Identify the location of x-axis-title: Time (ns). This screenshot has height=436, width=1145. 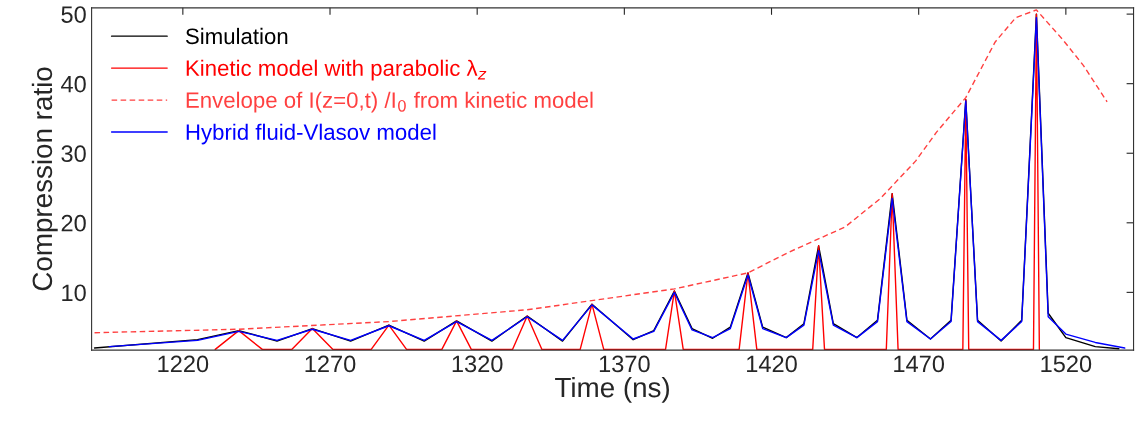
(612, 389).